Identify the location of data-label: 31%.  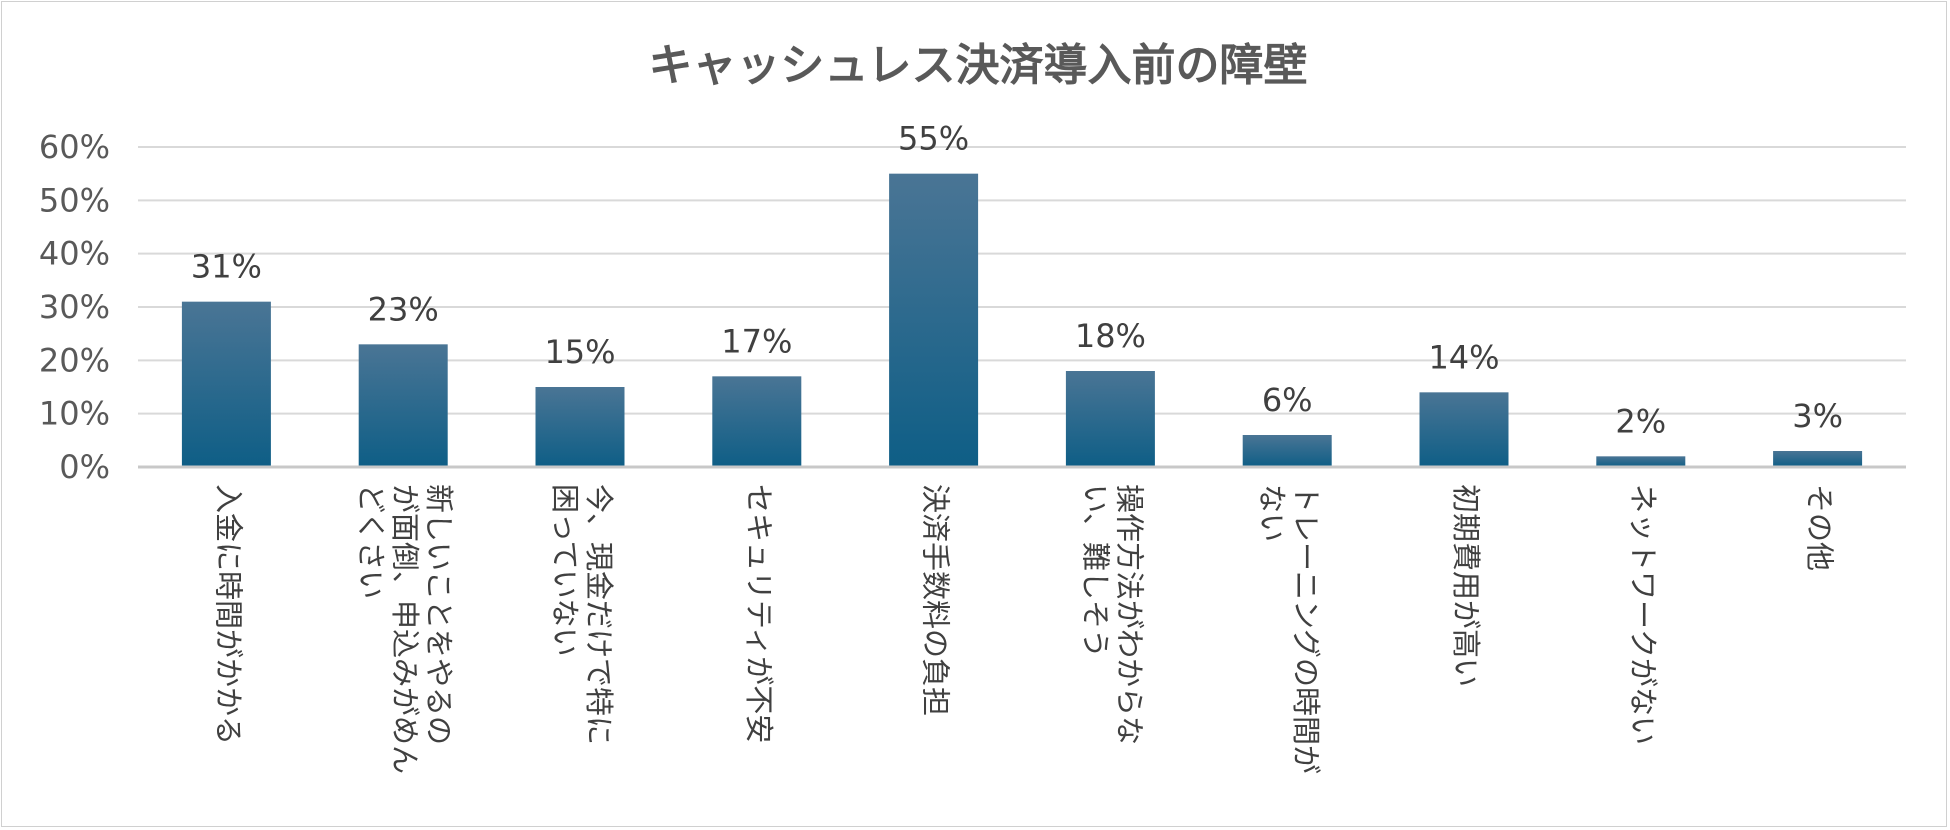
(226, 267).